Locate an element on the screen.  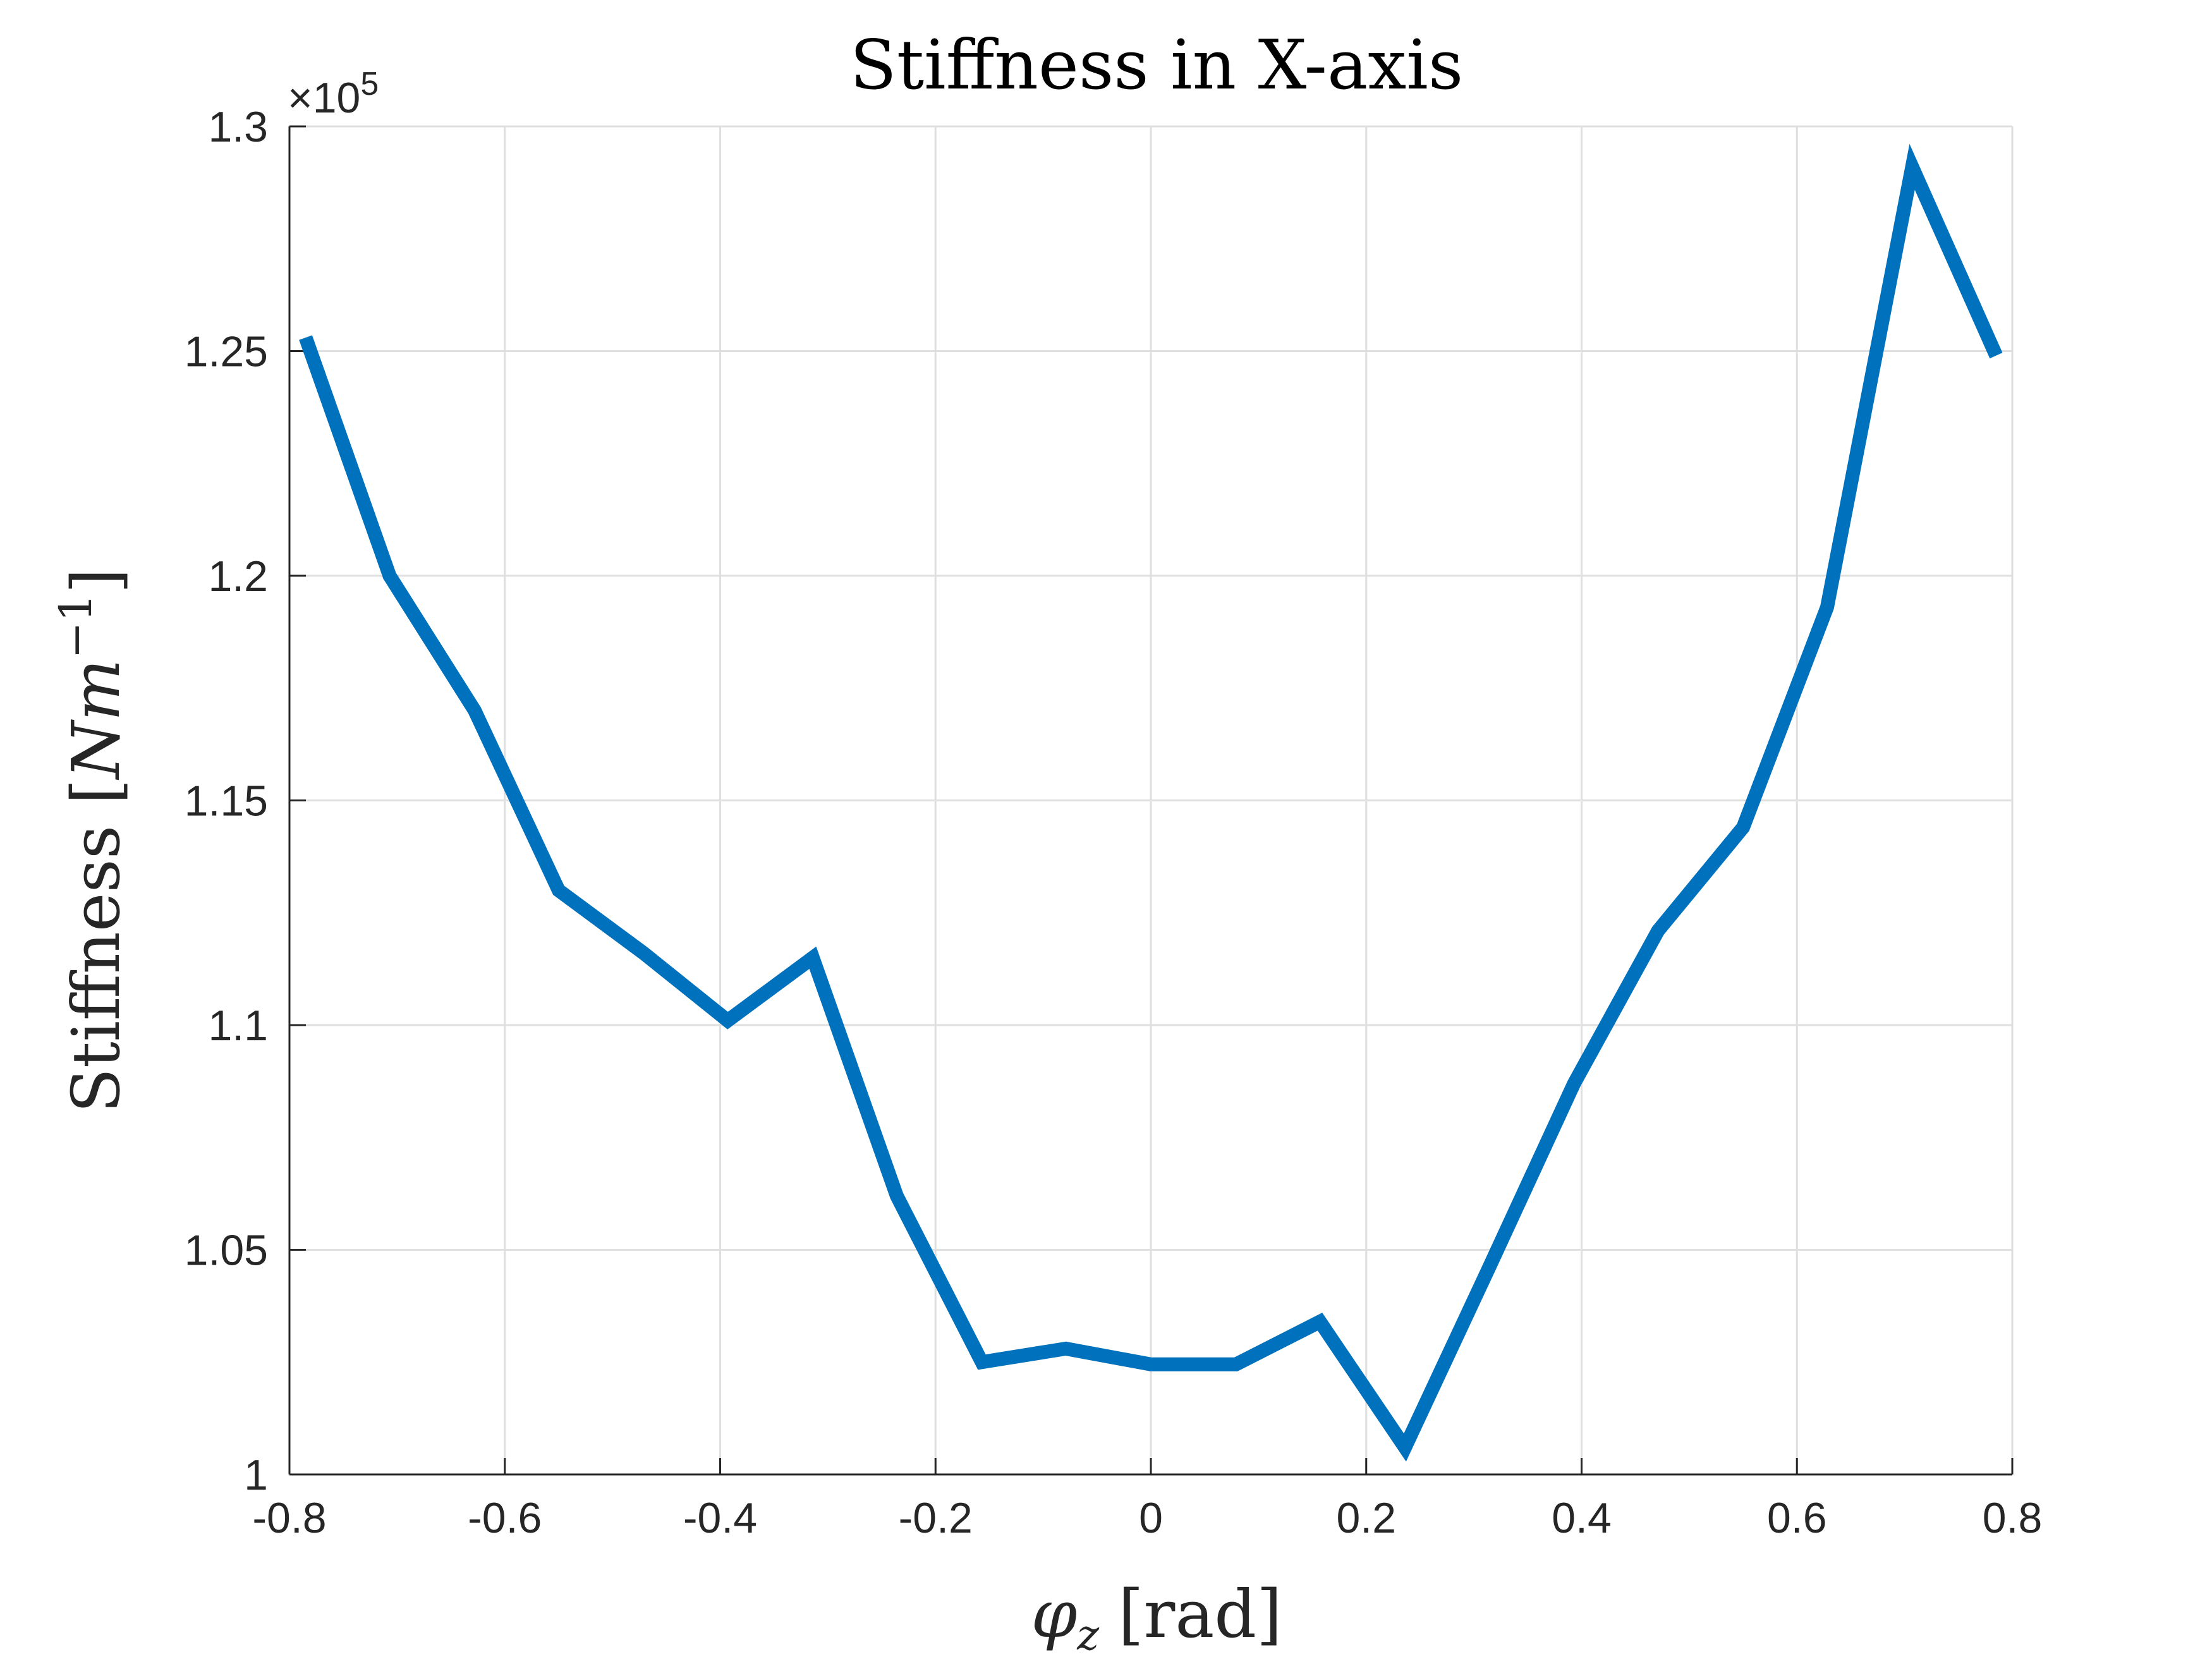
y-tick-label-1: 1.05 is located at coordinates (226, 1251).